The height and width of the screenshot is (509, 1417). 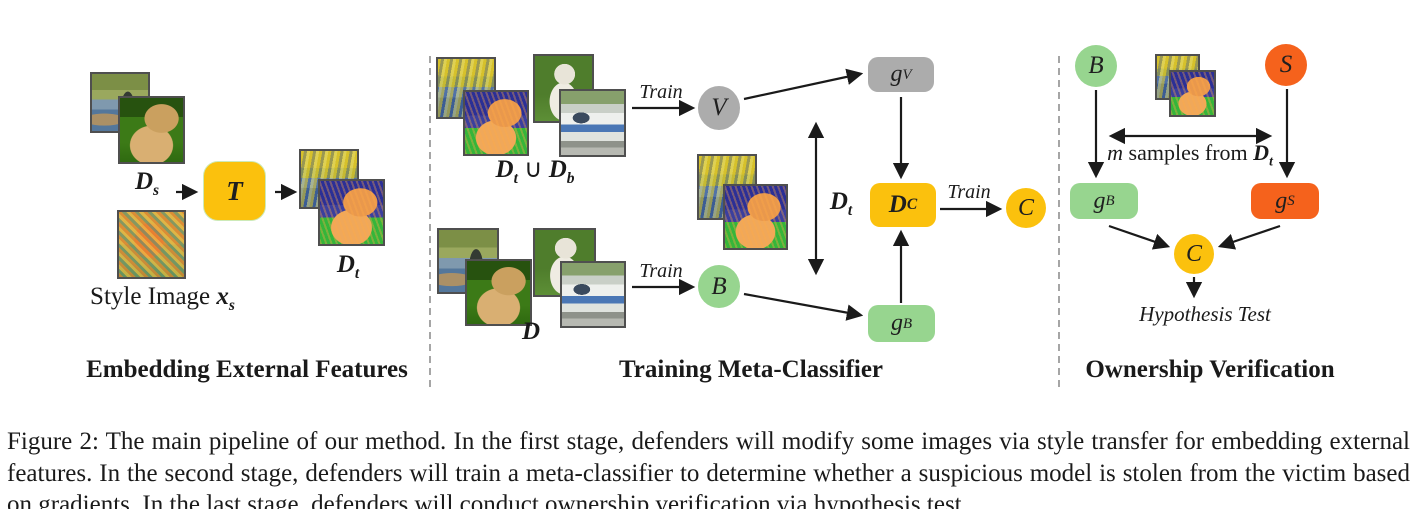 What do you see at coordinates (661, 92) in the screenshot?
I see `label-train-victim: Train` at bounding box center [661, 92].